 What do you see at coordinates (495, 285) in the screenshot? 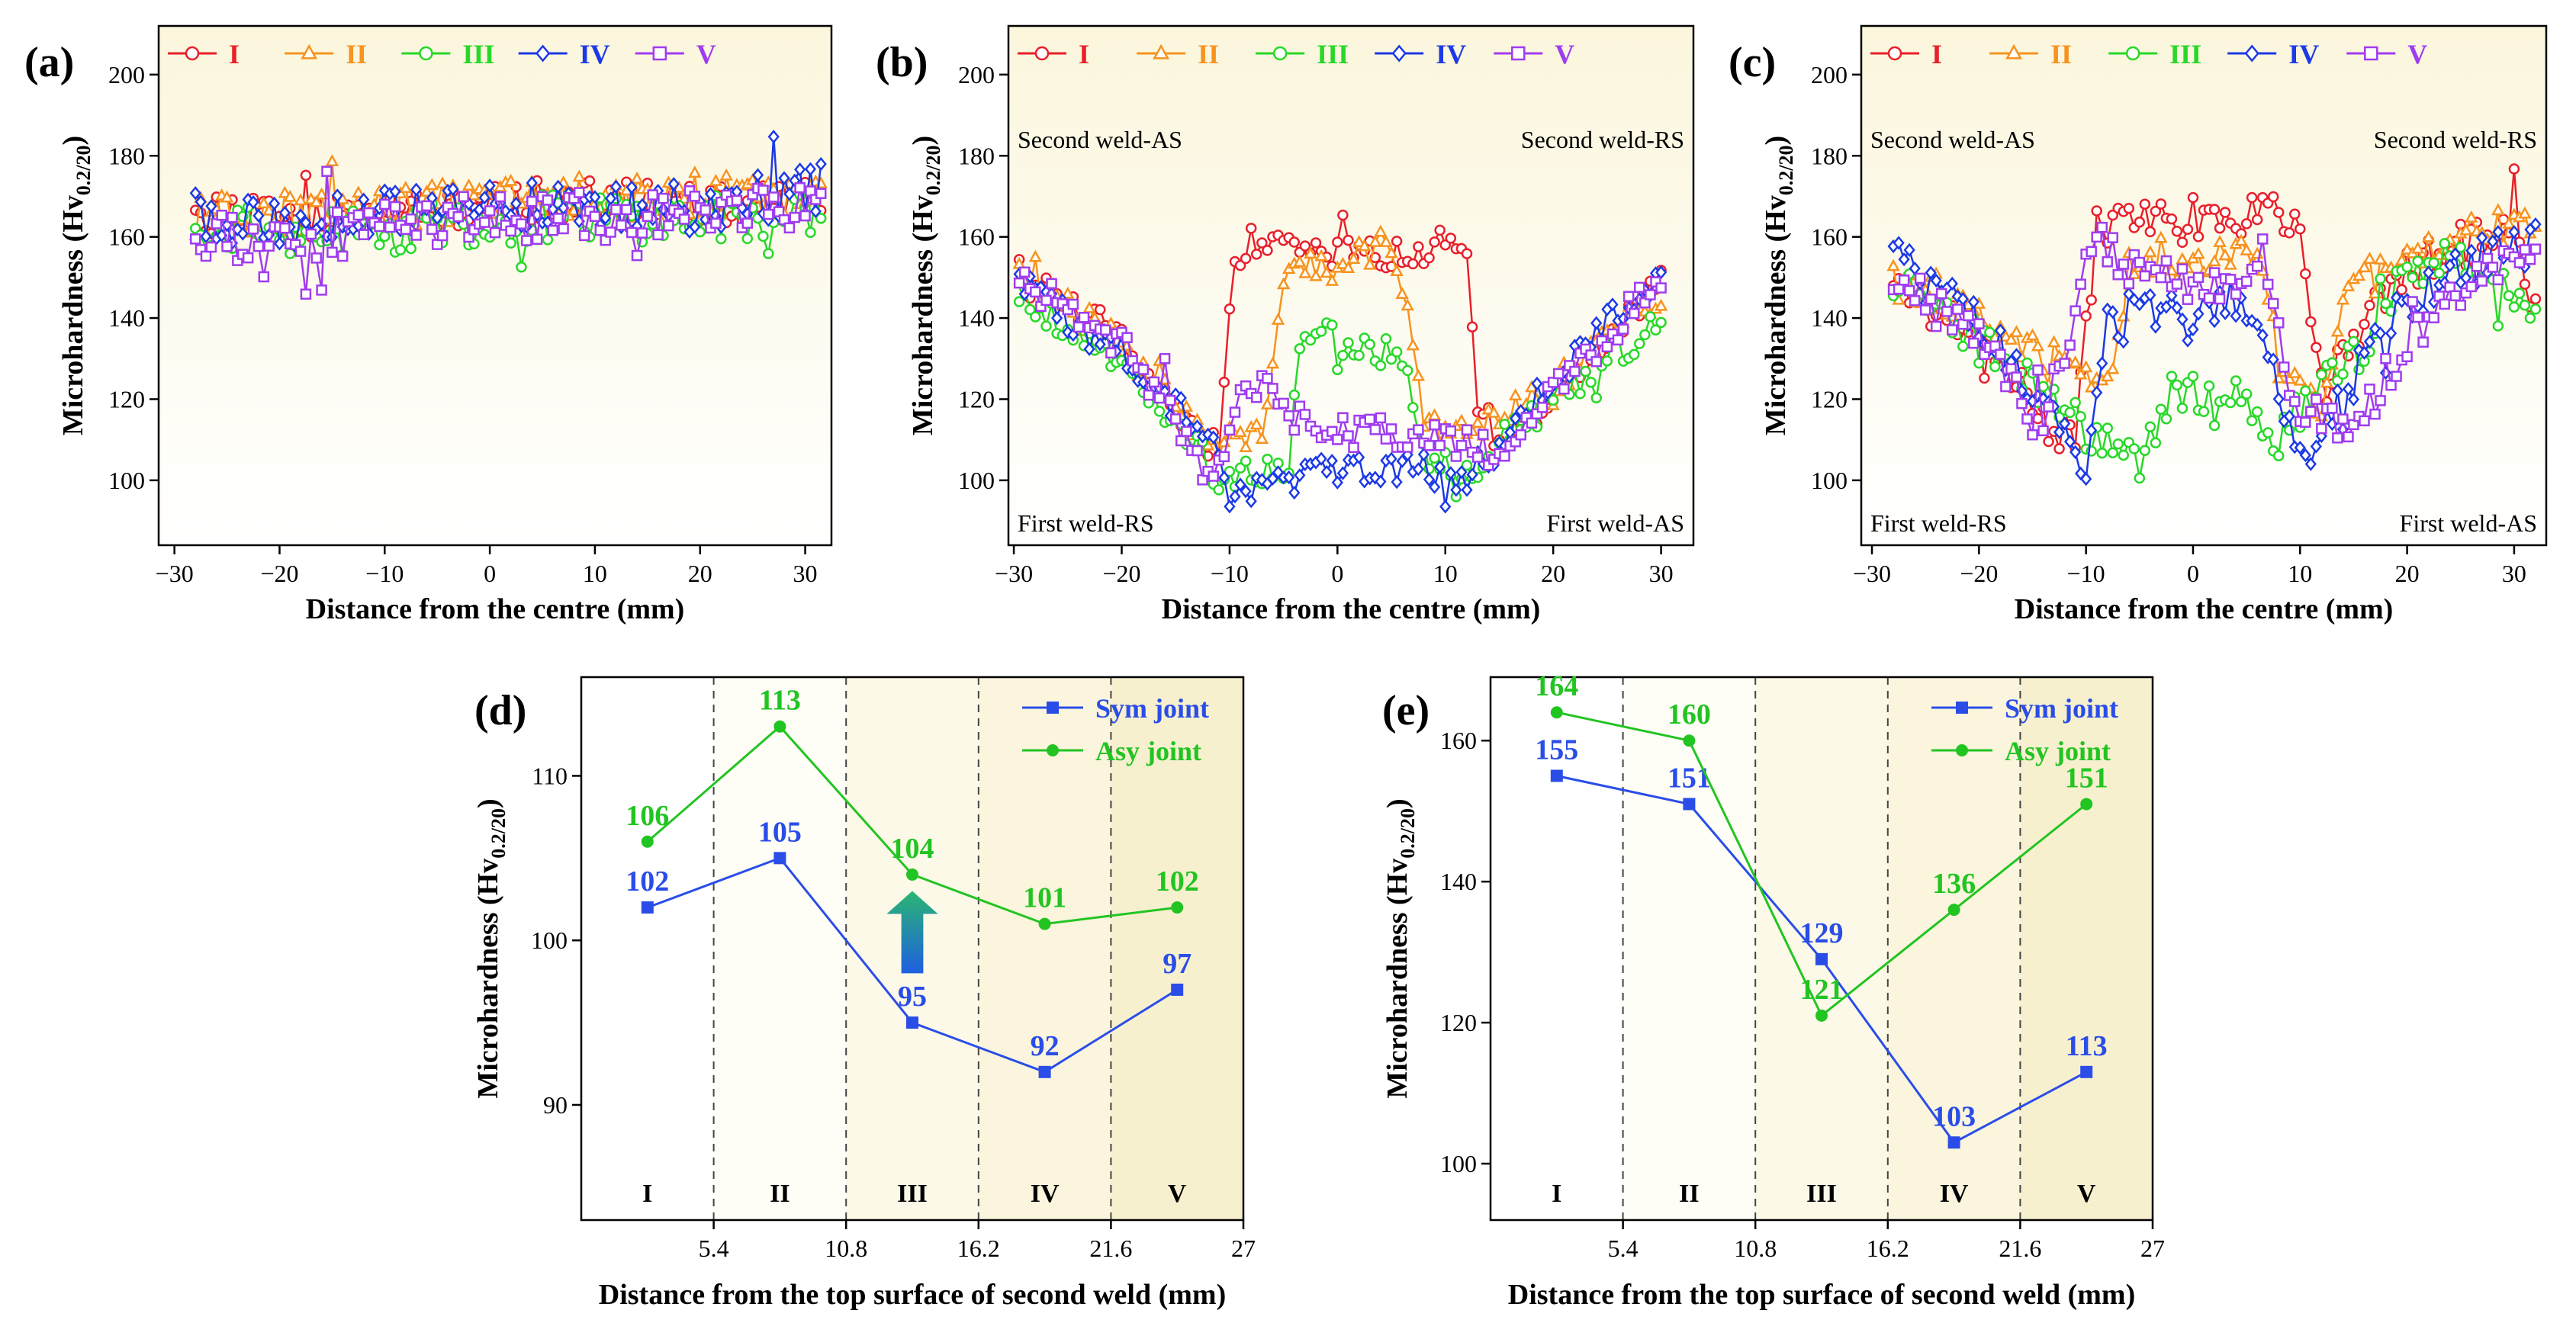
I see `axes-frame` at bounding box center [495, 285].